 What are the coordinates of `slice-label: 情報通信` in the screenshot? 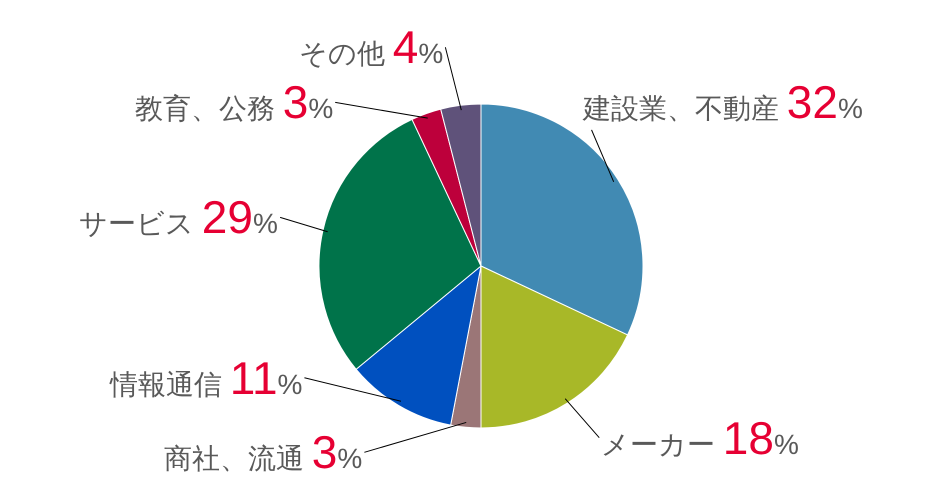 It's located at (166, 384).